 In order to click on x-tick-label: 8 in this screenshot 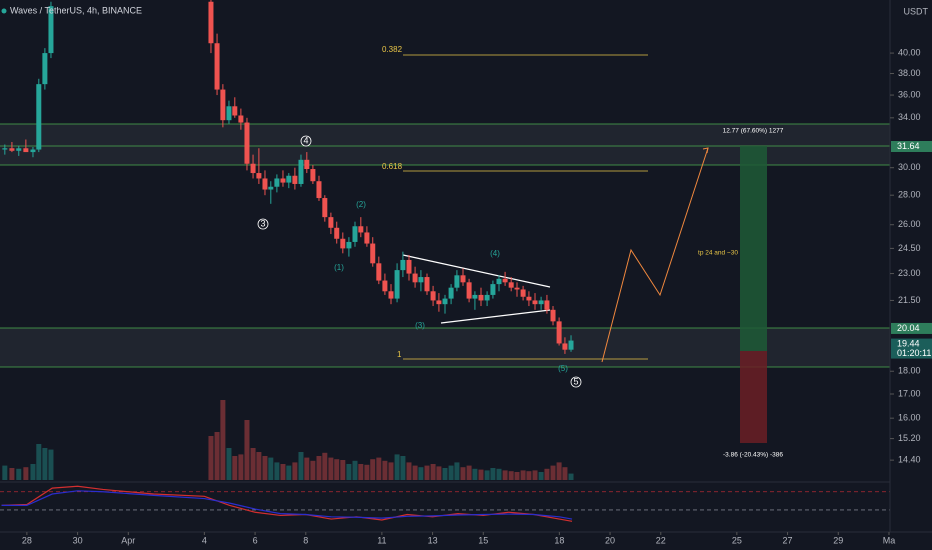, I will do `click(305, 540)`.